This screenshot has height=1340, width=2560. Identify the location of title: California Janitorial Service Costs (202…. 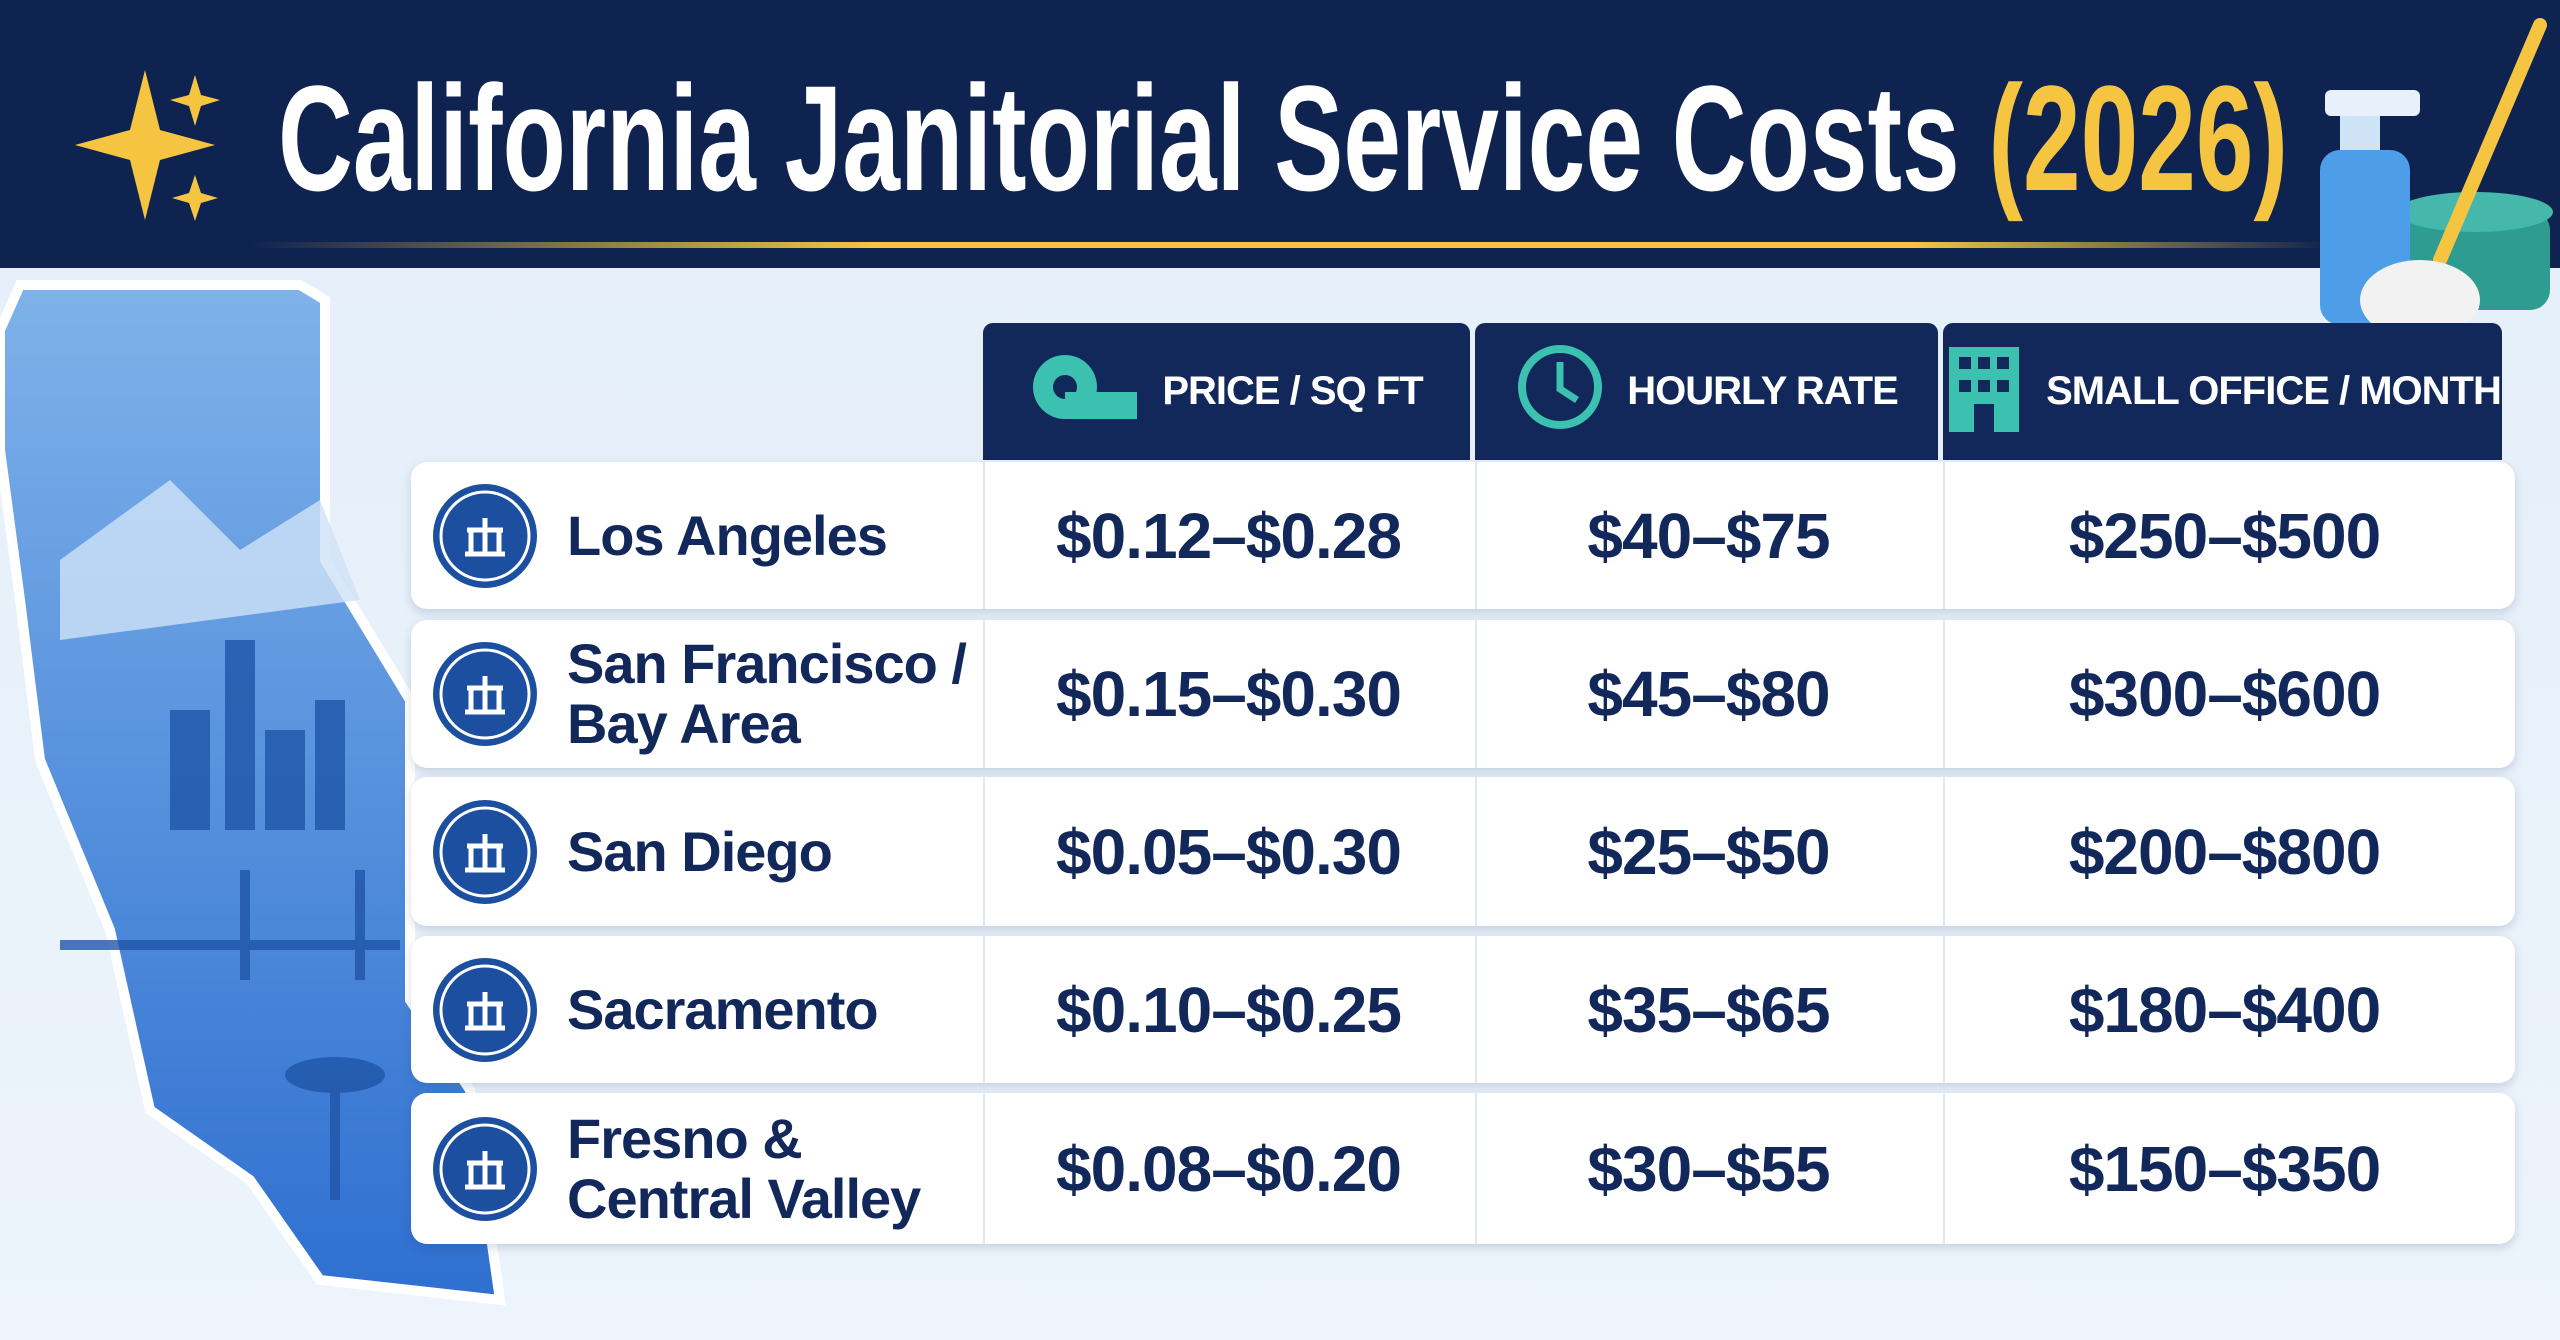
(1283, 138).